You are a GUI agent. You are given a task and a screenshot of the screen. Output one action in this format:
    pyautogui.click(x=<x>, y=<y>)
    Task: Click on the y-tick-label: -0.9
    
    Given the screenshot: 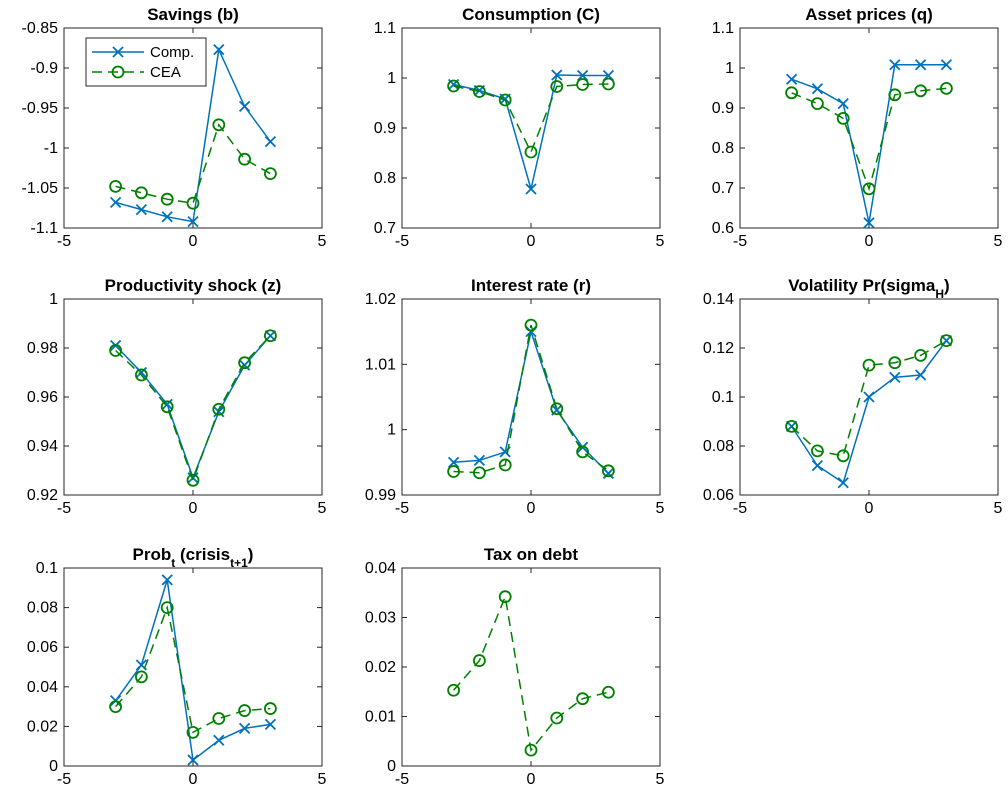 What is the action you would take?
    pyautogui.click(x=44, y=68)
    